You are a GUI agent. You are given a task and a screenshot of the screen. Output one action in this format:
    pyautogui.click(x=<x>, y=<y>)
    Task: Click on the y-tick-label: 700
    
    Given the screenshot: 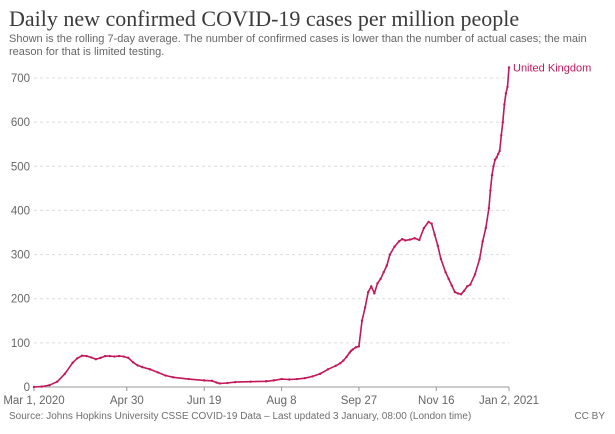 What is the action you would take?
    pyautogui.click(x=20, y=79)
    